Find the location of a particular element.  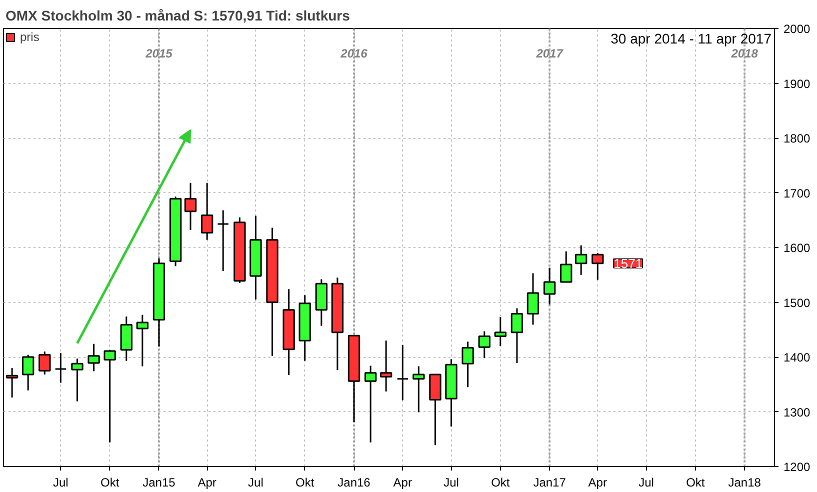

y-tick-label: 1400 is located at coordinates (797, 357).